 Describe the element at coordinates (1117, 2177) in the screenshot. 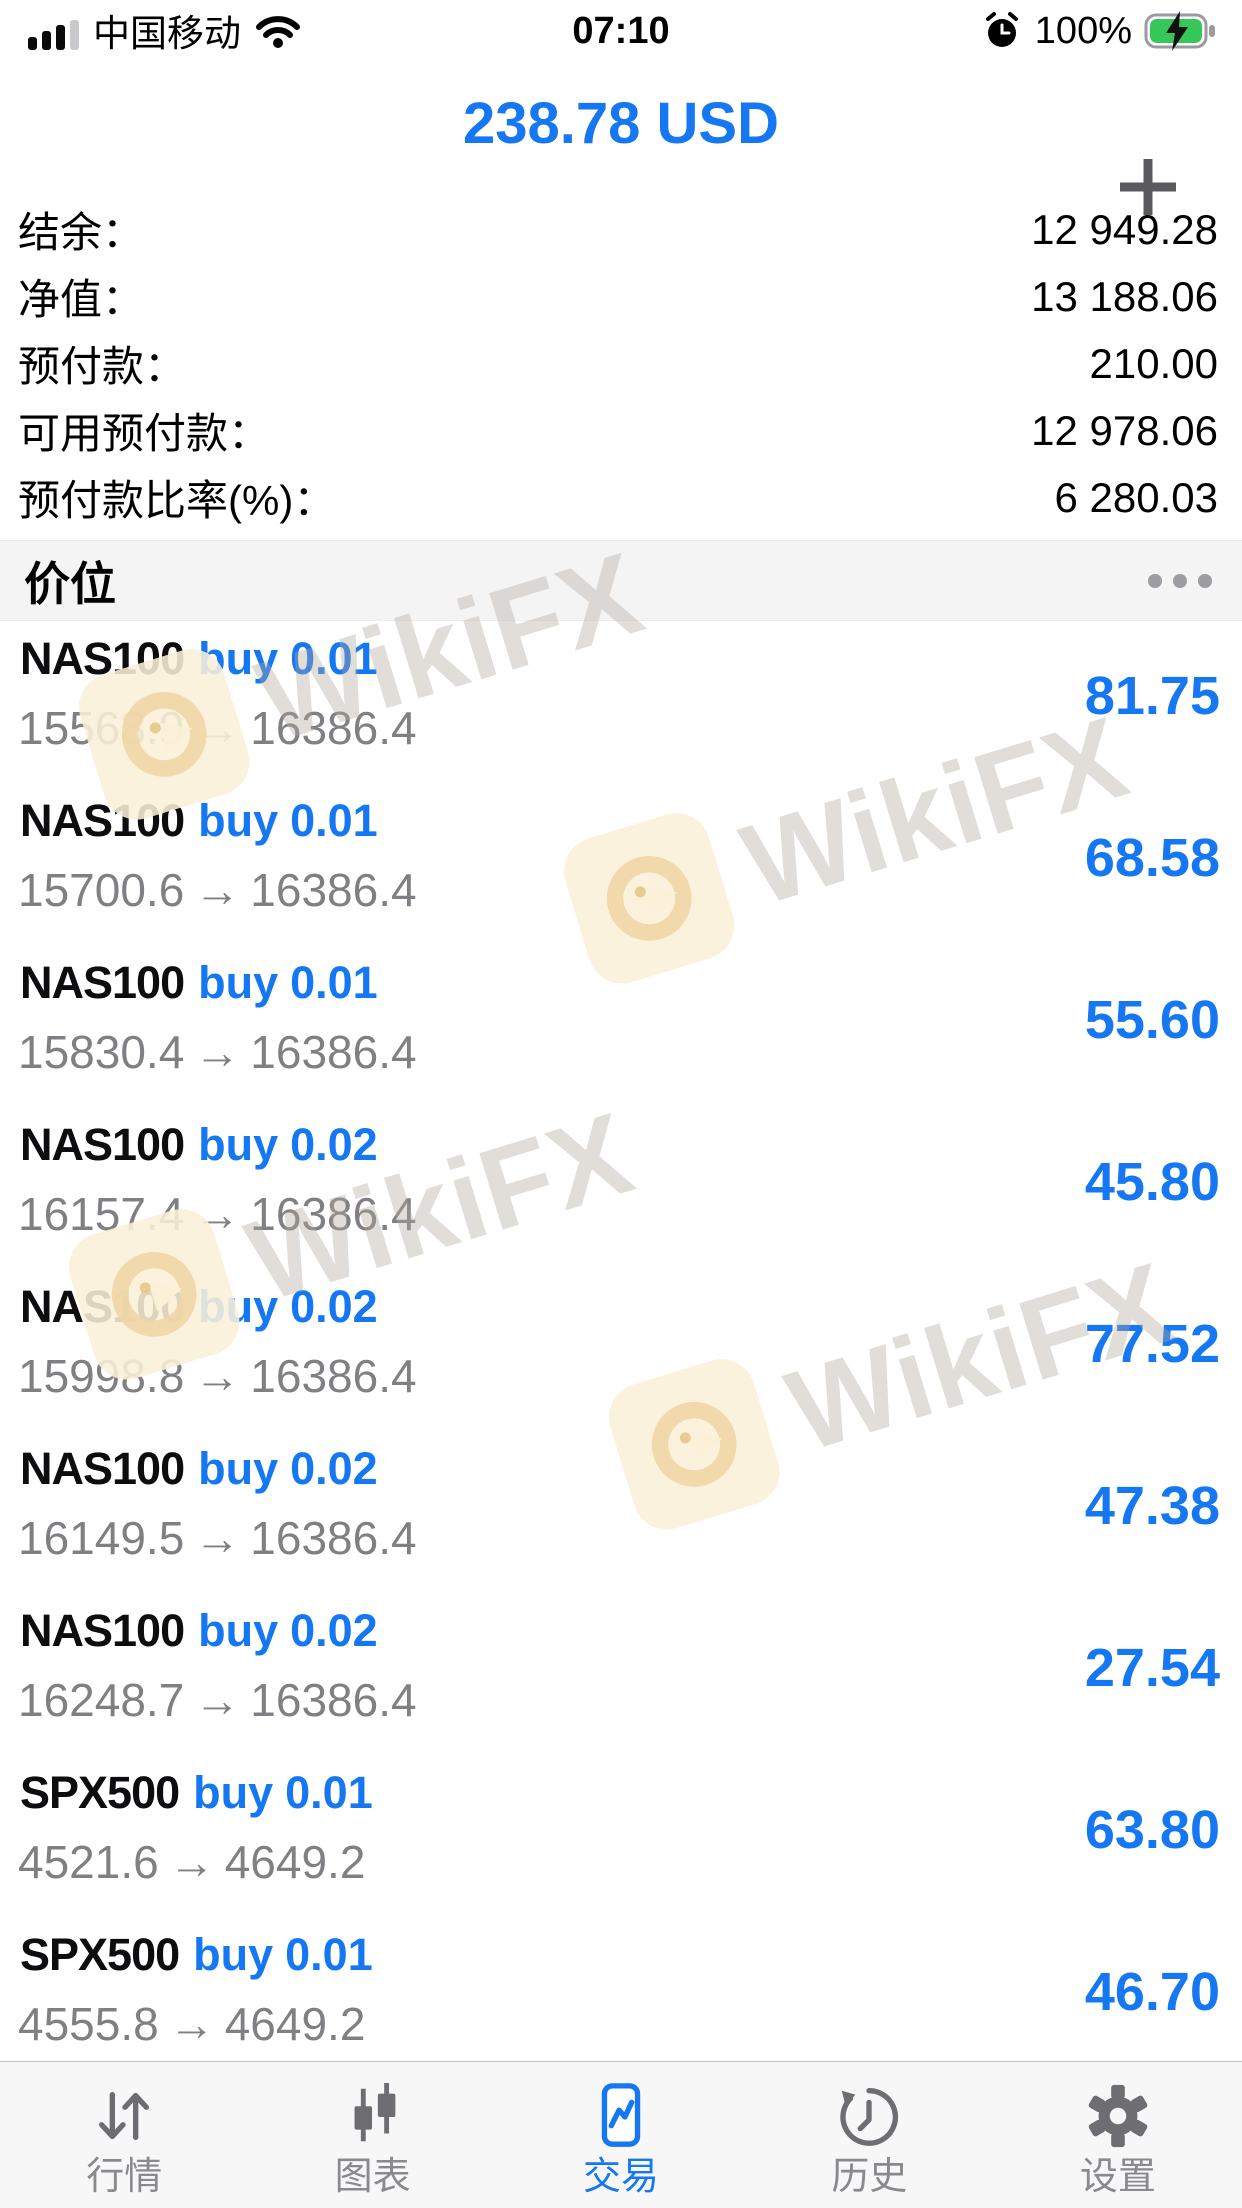

I see `tab-label: 设置` at that location.